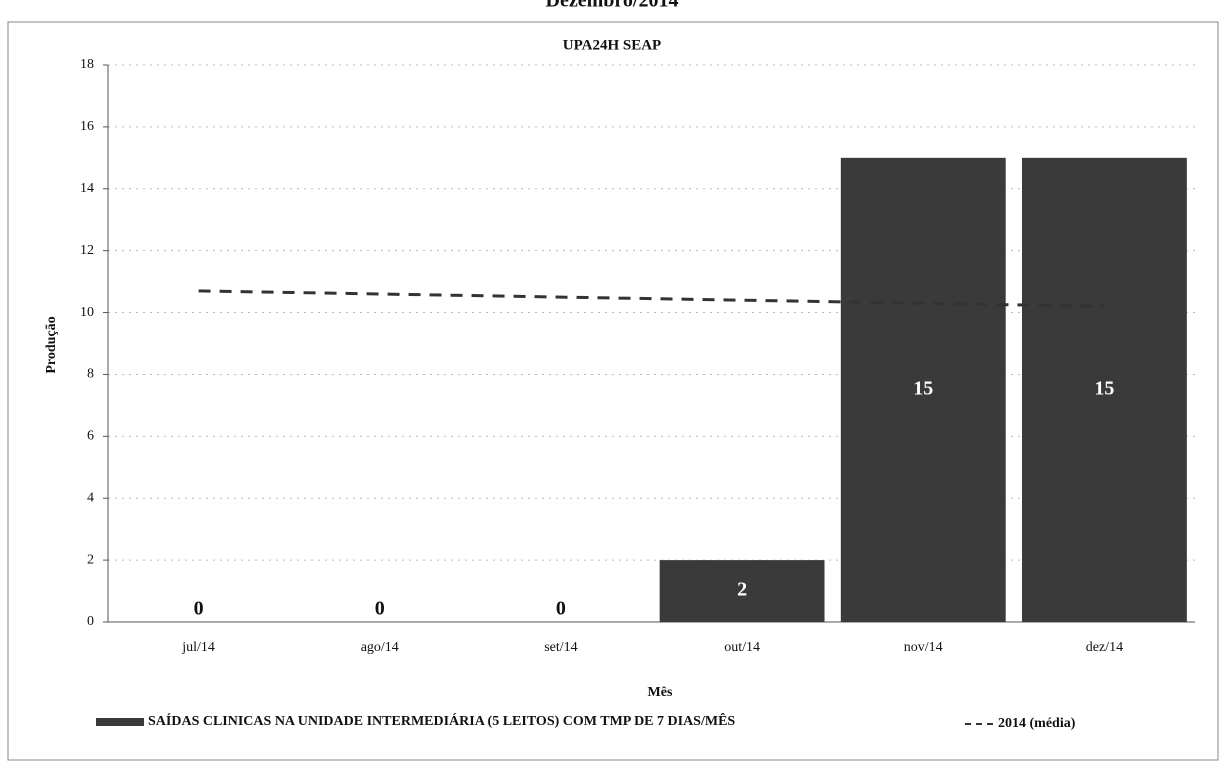  What do you see at coordinates (1037, 723) in the screenshot?
I see `legend-label: 2014 (média)` at bounding box center [1037, 723].